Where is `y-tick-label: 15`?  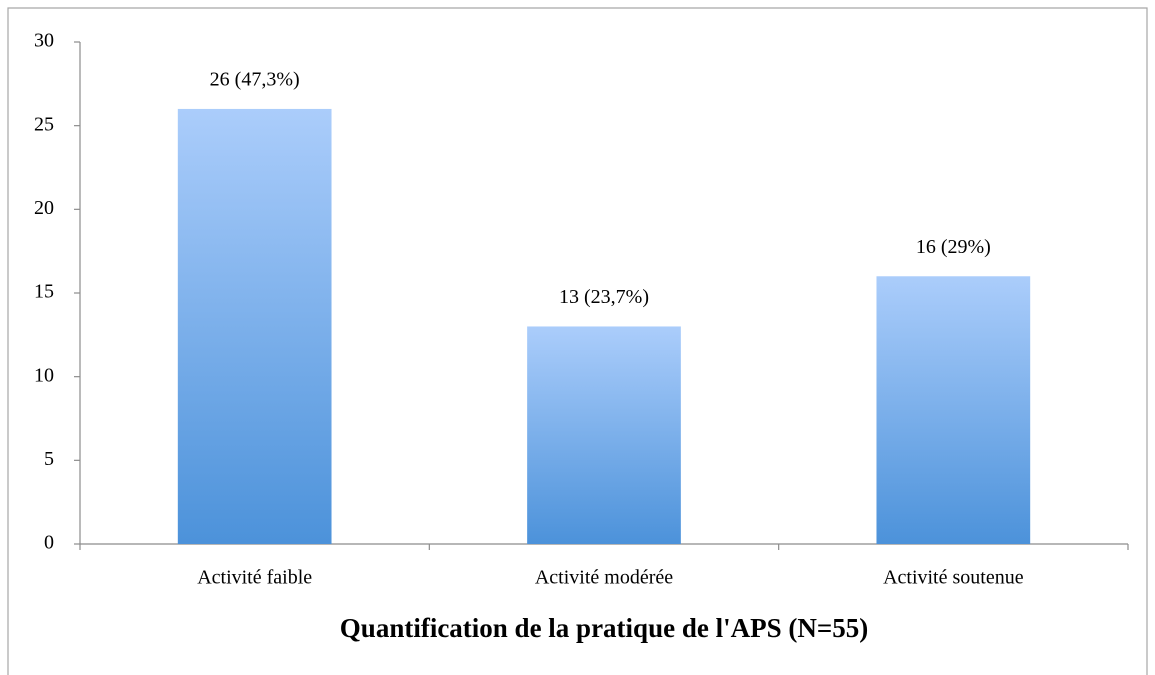 y-tick-label: 15 is located at coordinates (44, 292).